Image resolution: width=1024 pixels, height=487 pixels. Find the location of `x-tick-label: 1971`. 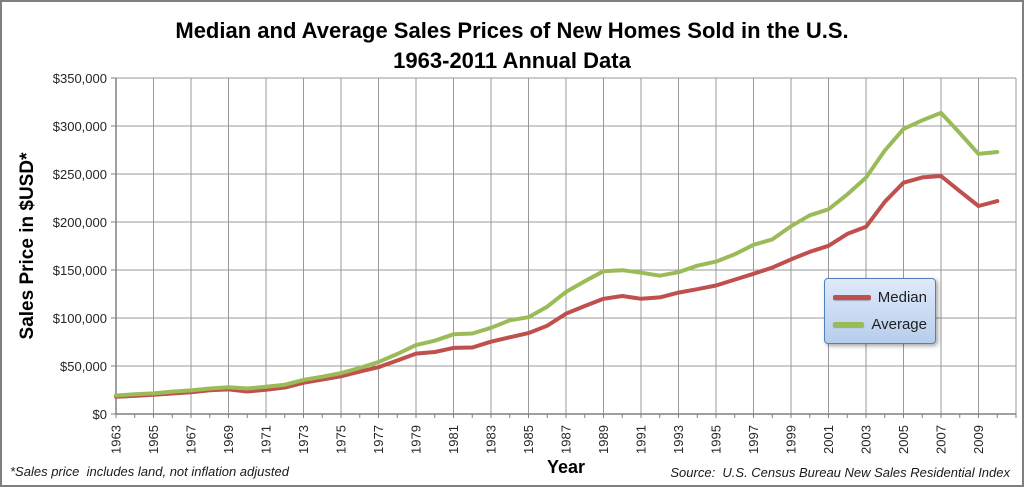

x-tick-label: 1971 is located at coordinates (266, 439).